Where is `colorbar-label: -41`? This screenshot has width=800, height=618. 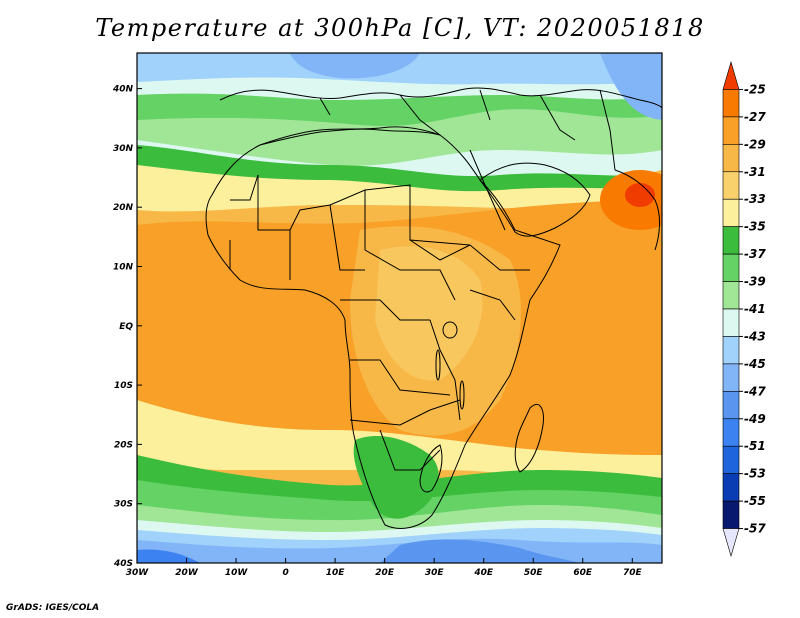
colorbar-label: -41 is located at coordinates (755, 309).